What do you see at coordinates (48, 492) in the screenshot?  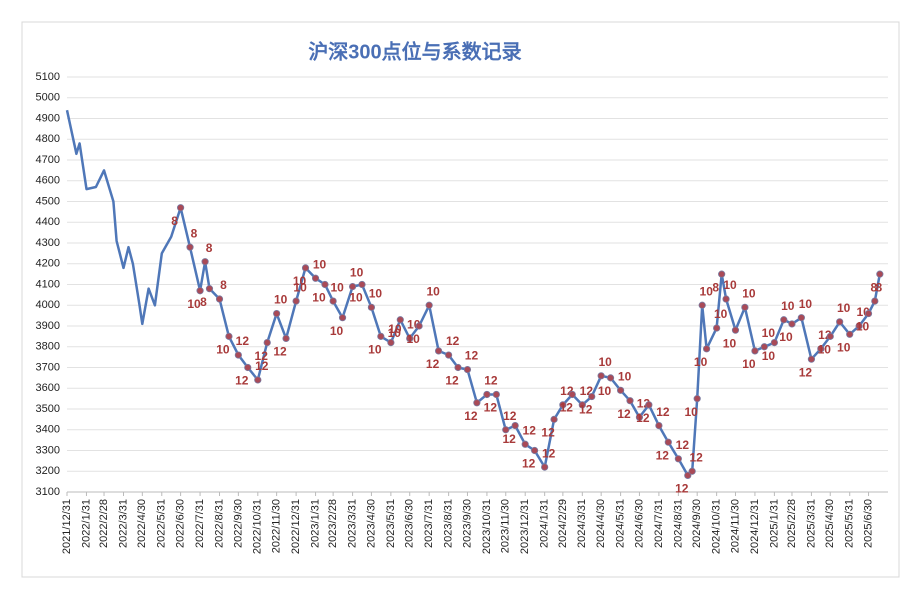 I see `y-tick-label: 3100` at bounding box center [48, 492].